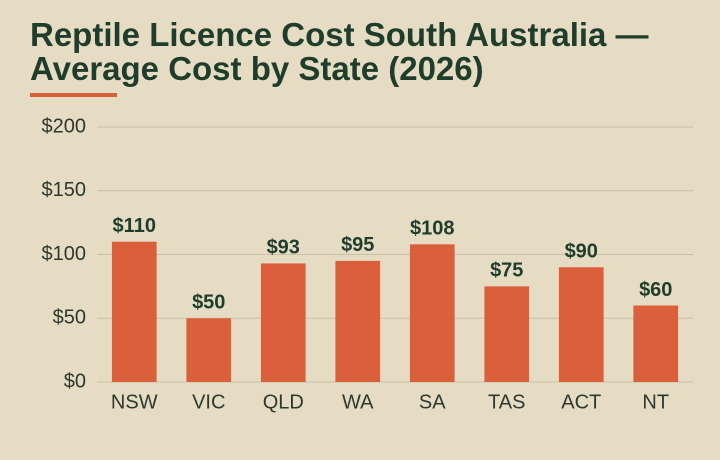 This screenshot has width=720, height=460. I want to click on value-label: $60, so click(655, 290).